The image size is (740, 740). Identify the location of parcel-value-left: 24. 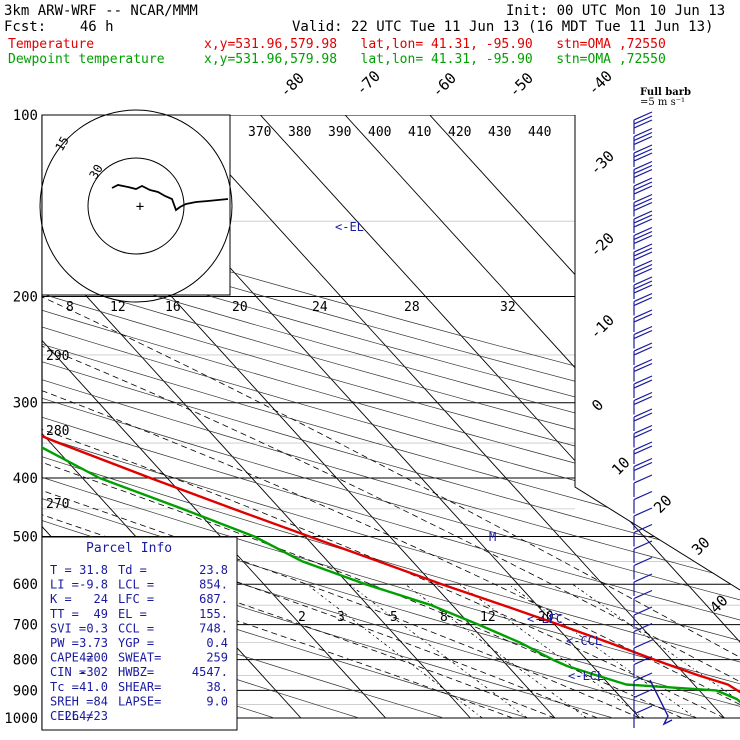
(101, 599).